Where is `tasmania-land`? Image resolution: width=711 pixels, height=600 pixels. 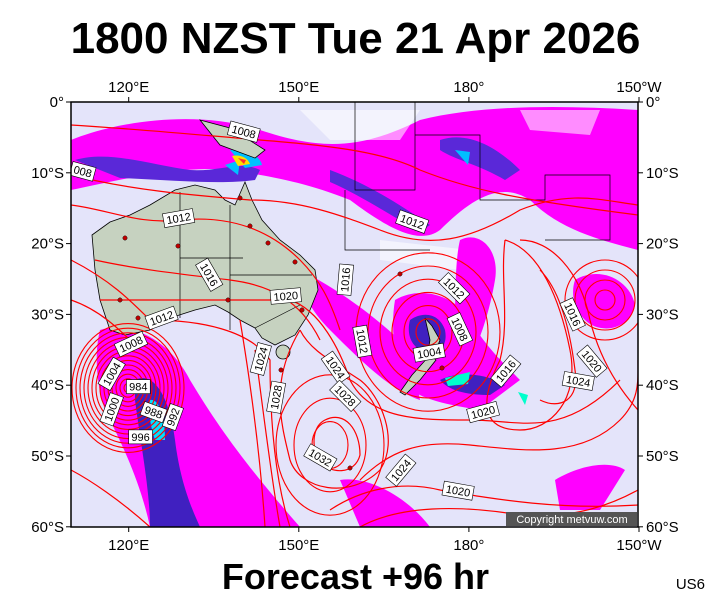 tasmania-land is located at coordinates (283, 352).